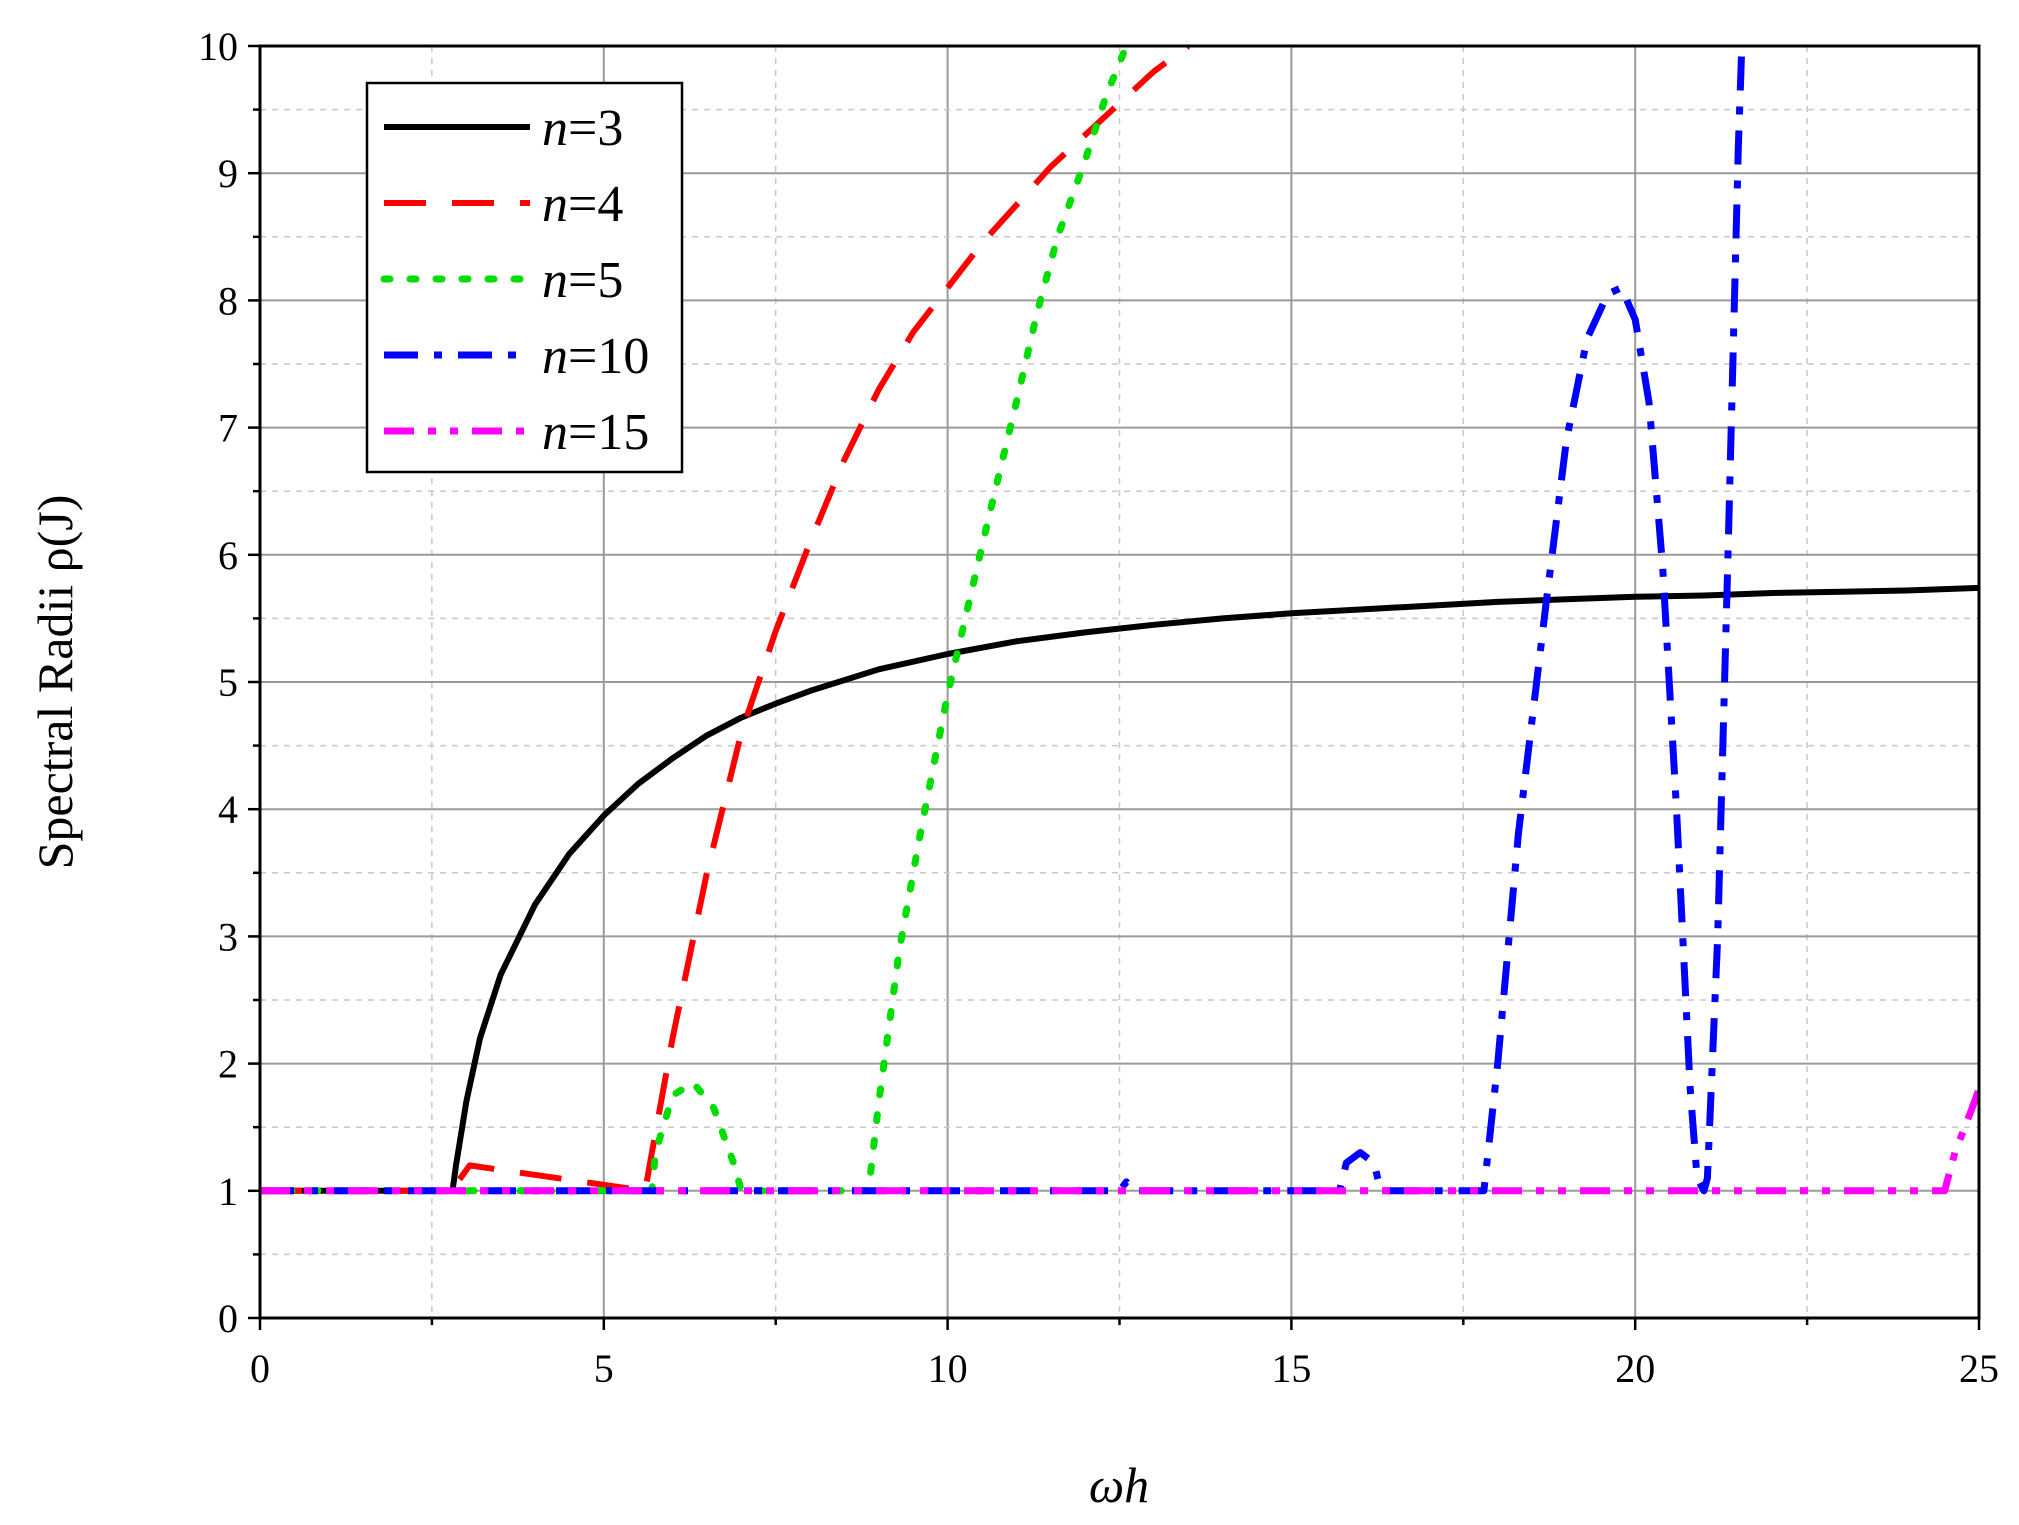  I want to click on x-tick-label: 20, so click(1635, 1368).